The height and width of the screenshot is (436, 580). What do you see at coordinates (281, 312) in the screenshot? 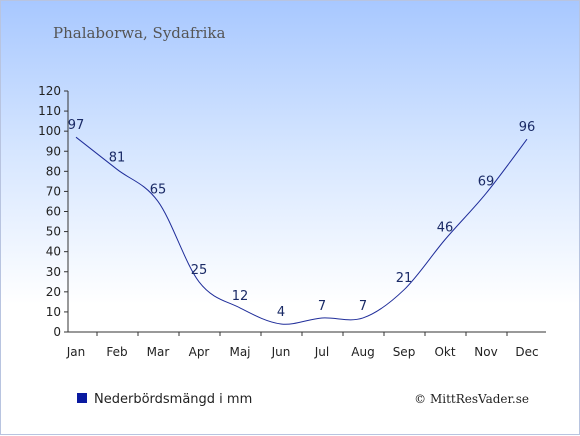
I see `data-label: 4` at bounding box center [281, 312].